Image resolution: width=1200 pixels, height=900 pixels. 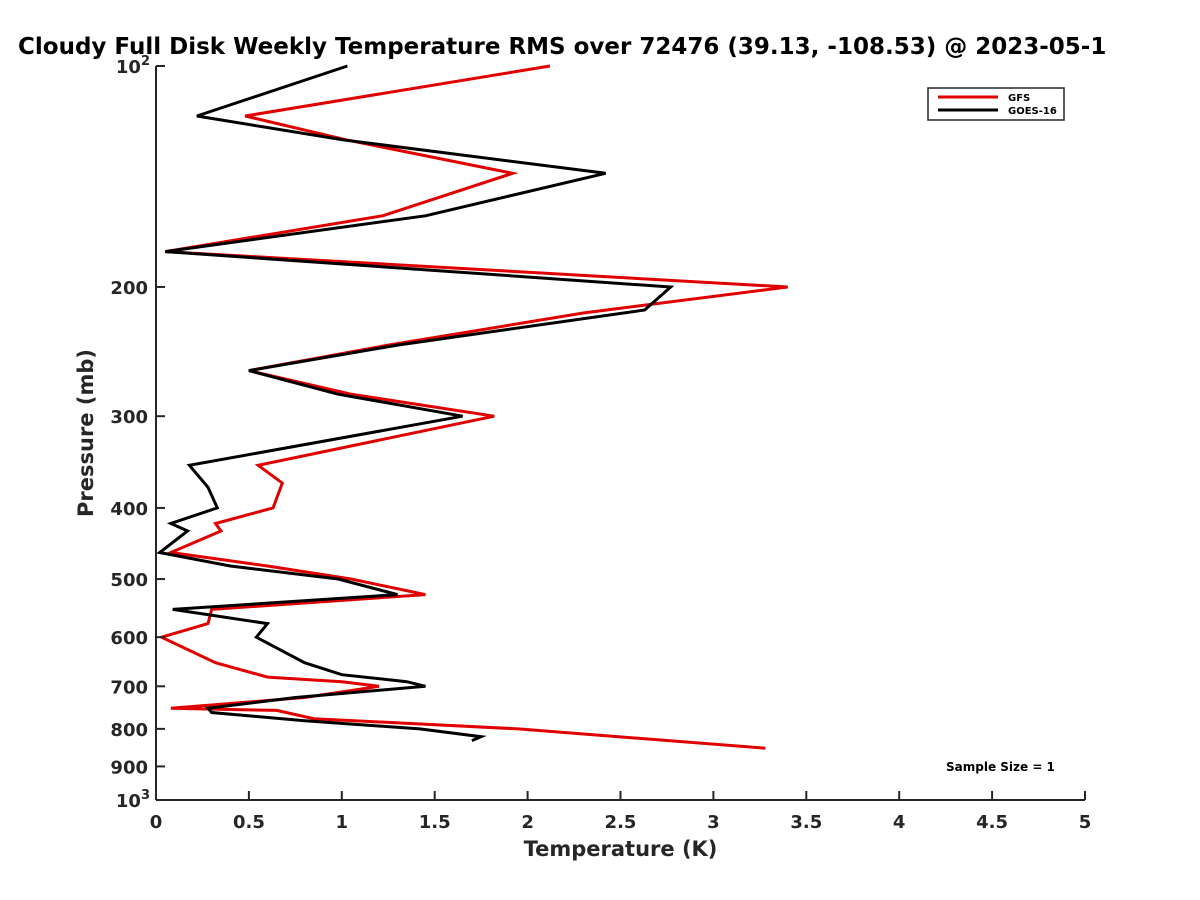 I want to click on x-tick-label: 5, so click(x=1085, y=822).